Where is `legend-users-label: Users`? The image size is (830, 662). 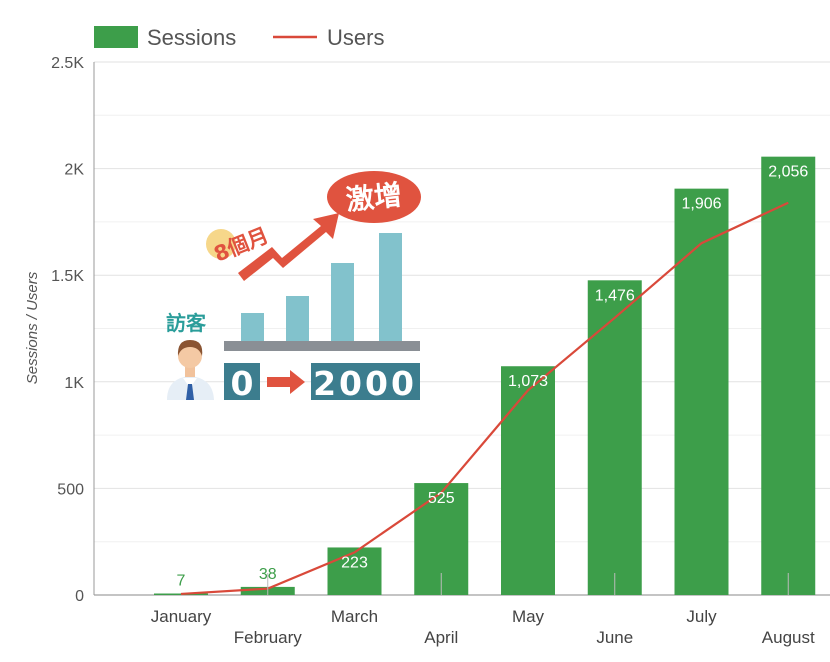
legend-users-label: Users is located at coordinates (355, 37).